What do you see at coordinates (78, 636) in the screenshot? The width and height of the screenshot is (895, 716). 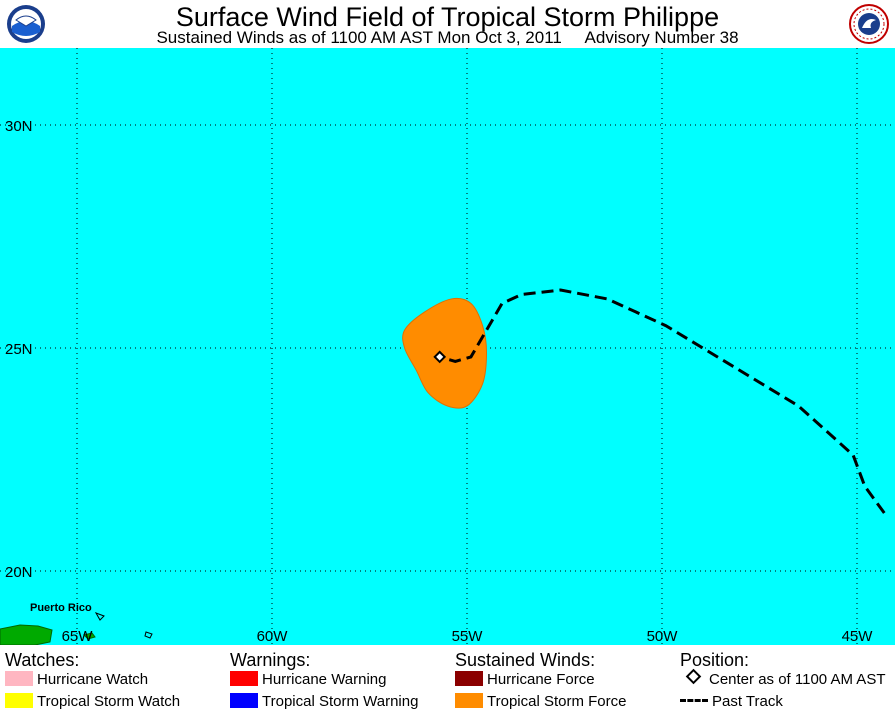 I see `longitude-label: 65W` at bounding box center [78, 636].